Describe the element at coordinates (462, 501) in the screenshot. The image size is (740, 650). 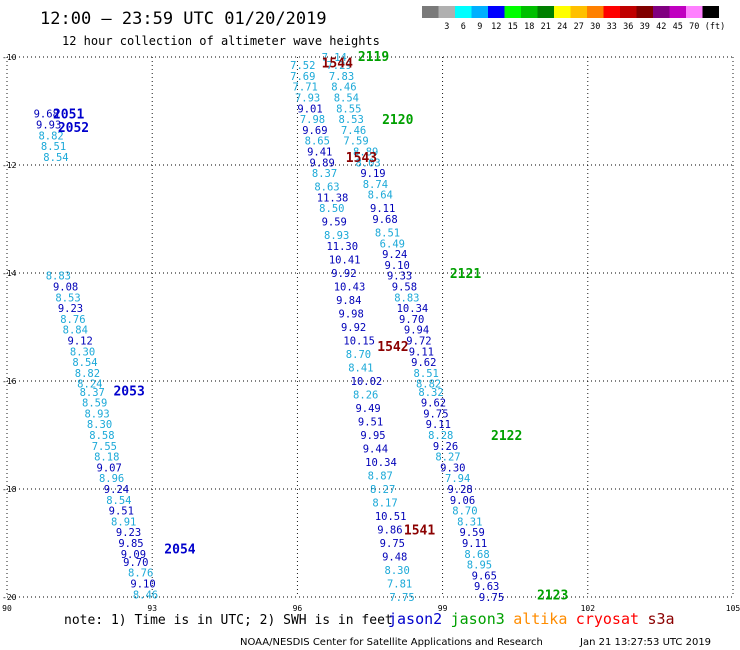
I see `wave-height-value: 9.06` at that location.